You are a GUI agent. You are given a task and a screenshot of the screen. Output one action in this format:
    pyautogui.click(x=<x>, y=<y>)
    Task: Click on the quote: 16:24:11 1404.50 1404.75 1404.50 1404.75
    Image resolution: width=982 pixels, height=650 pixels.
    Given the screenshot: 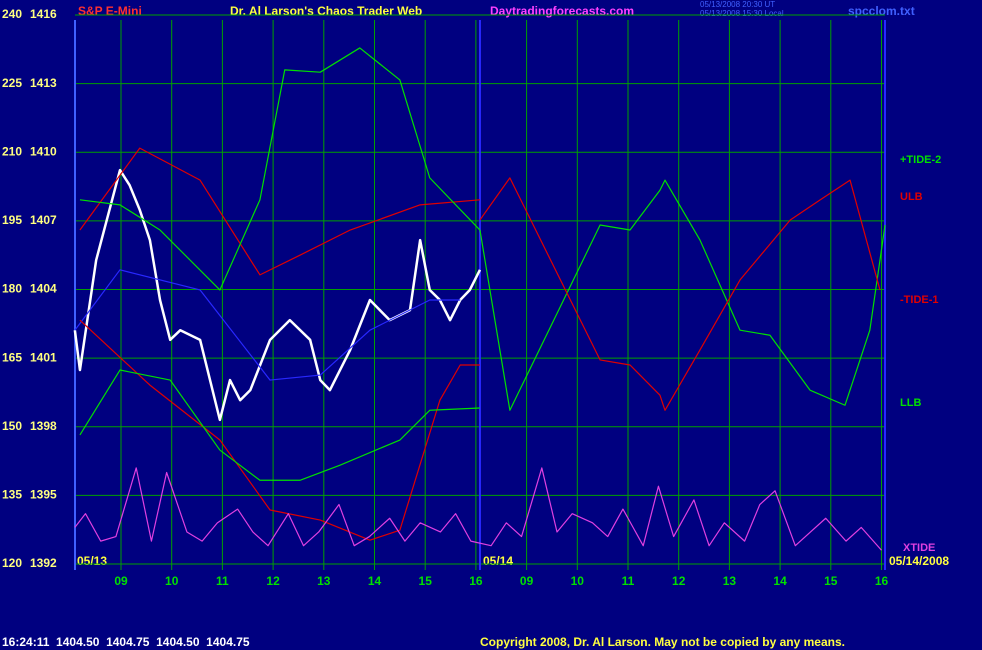 What is the action you would take?
    pyautogui.click(x=126, y=642)
    